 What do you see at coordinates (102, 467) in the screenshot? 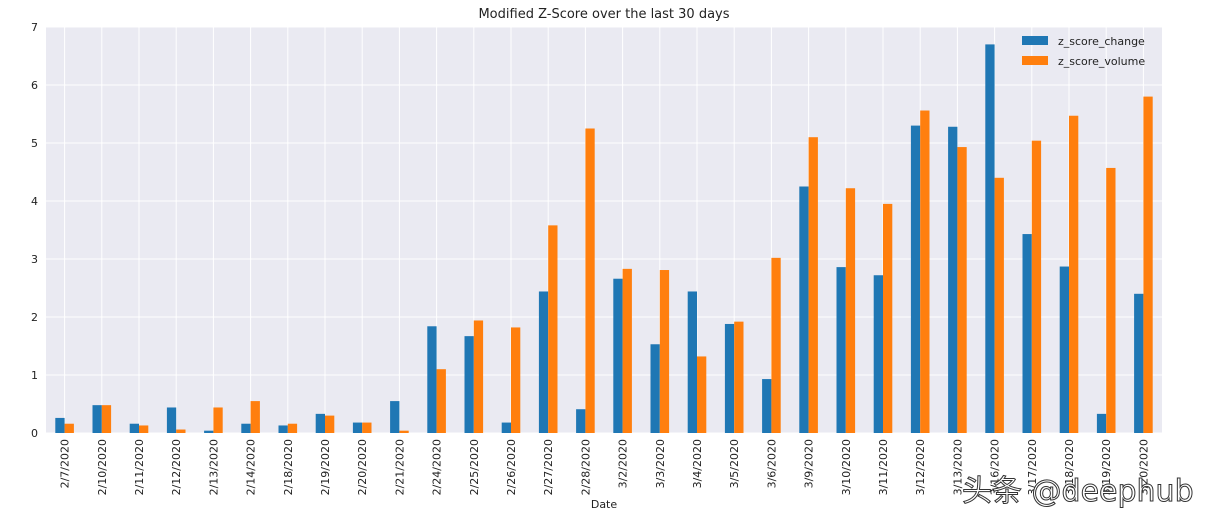
I see `x-tick-label: 2/10/2020` at bounding box center [102, 467].